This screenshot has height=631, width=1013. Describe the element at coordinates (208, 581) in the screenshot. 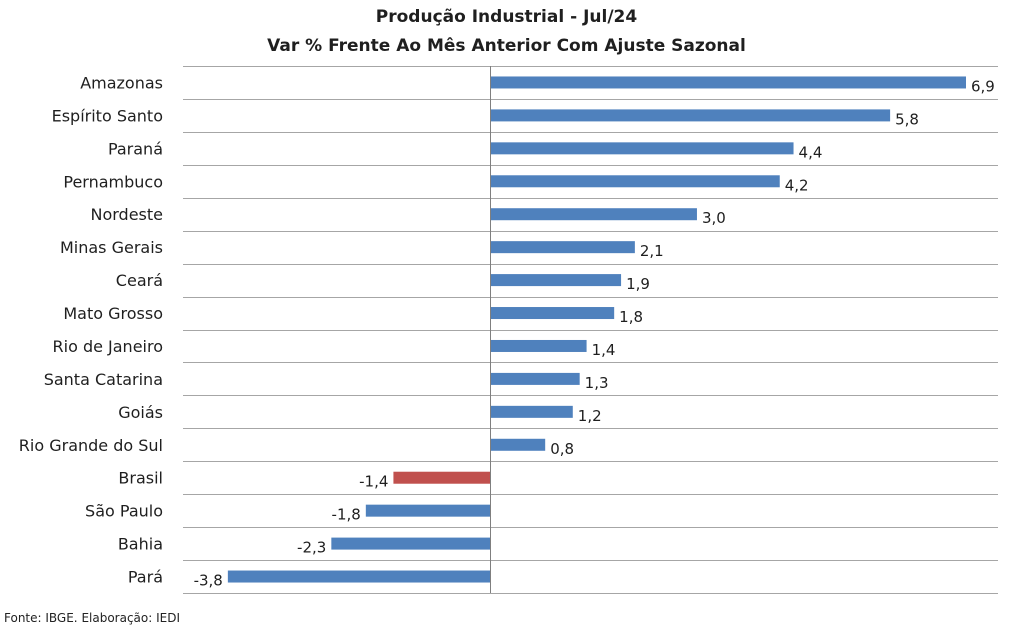

I see `value-label: -3,8` at that location.